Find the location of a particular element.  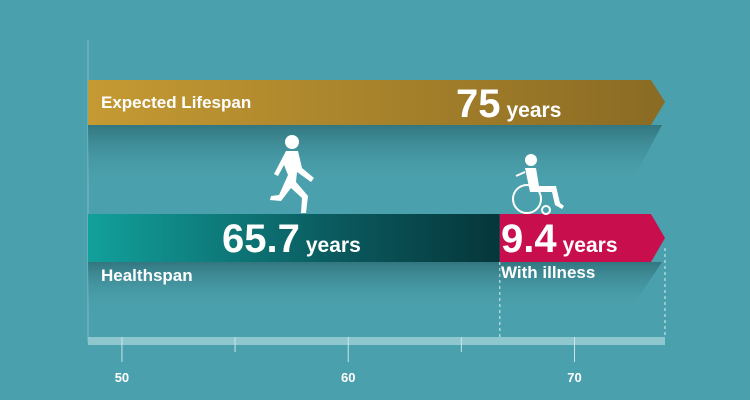

healthspan-value-group: 65.7 years is located at coordinates (291, 239).